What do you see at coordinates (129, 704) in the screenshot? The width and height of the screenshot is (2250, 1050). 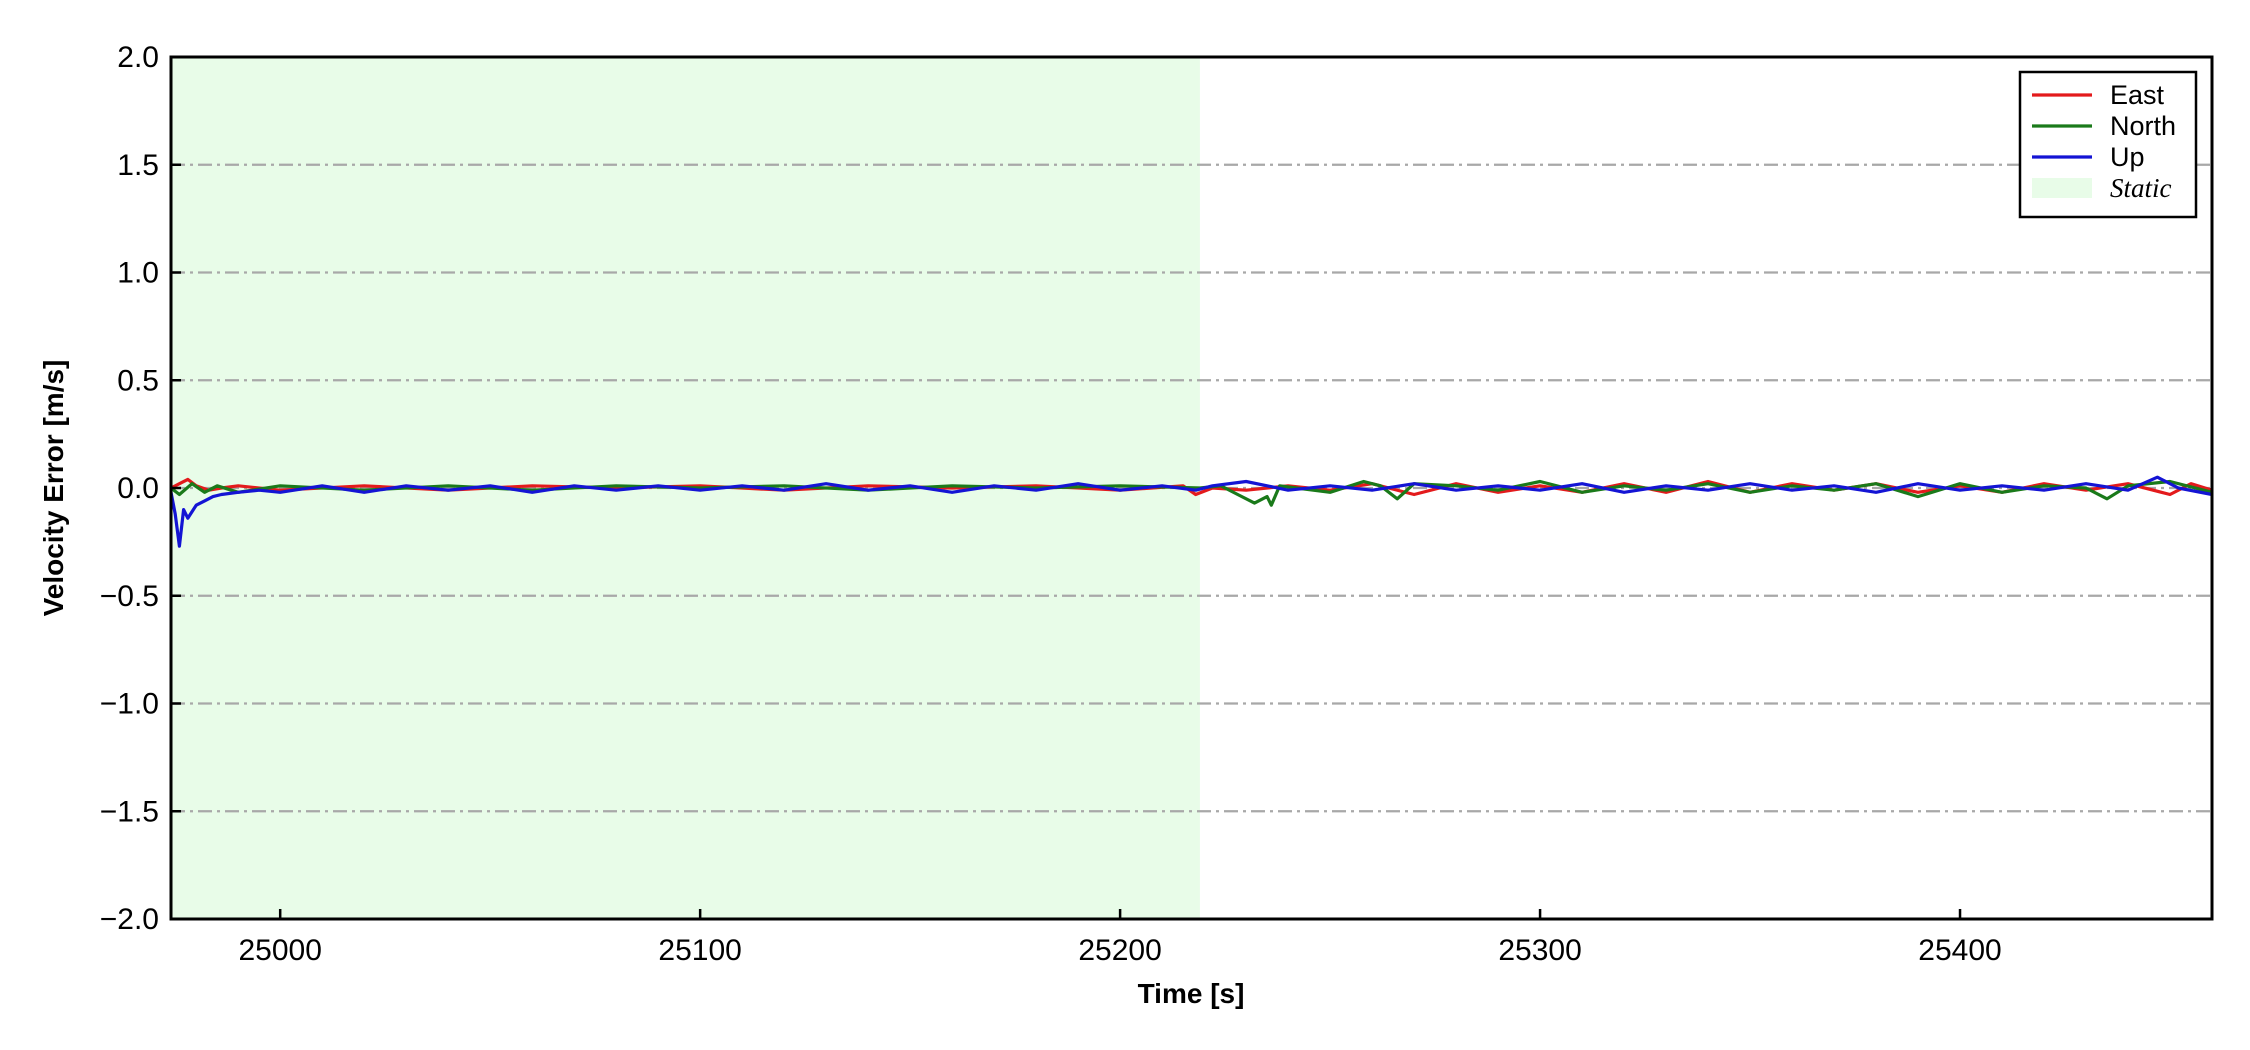 I see `y-tick-label: −1.0` at bounding box center [129, 704].